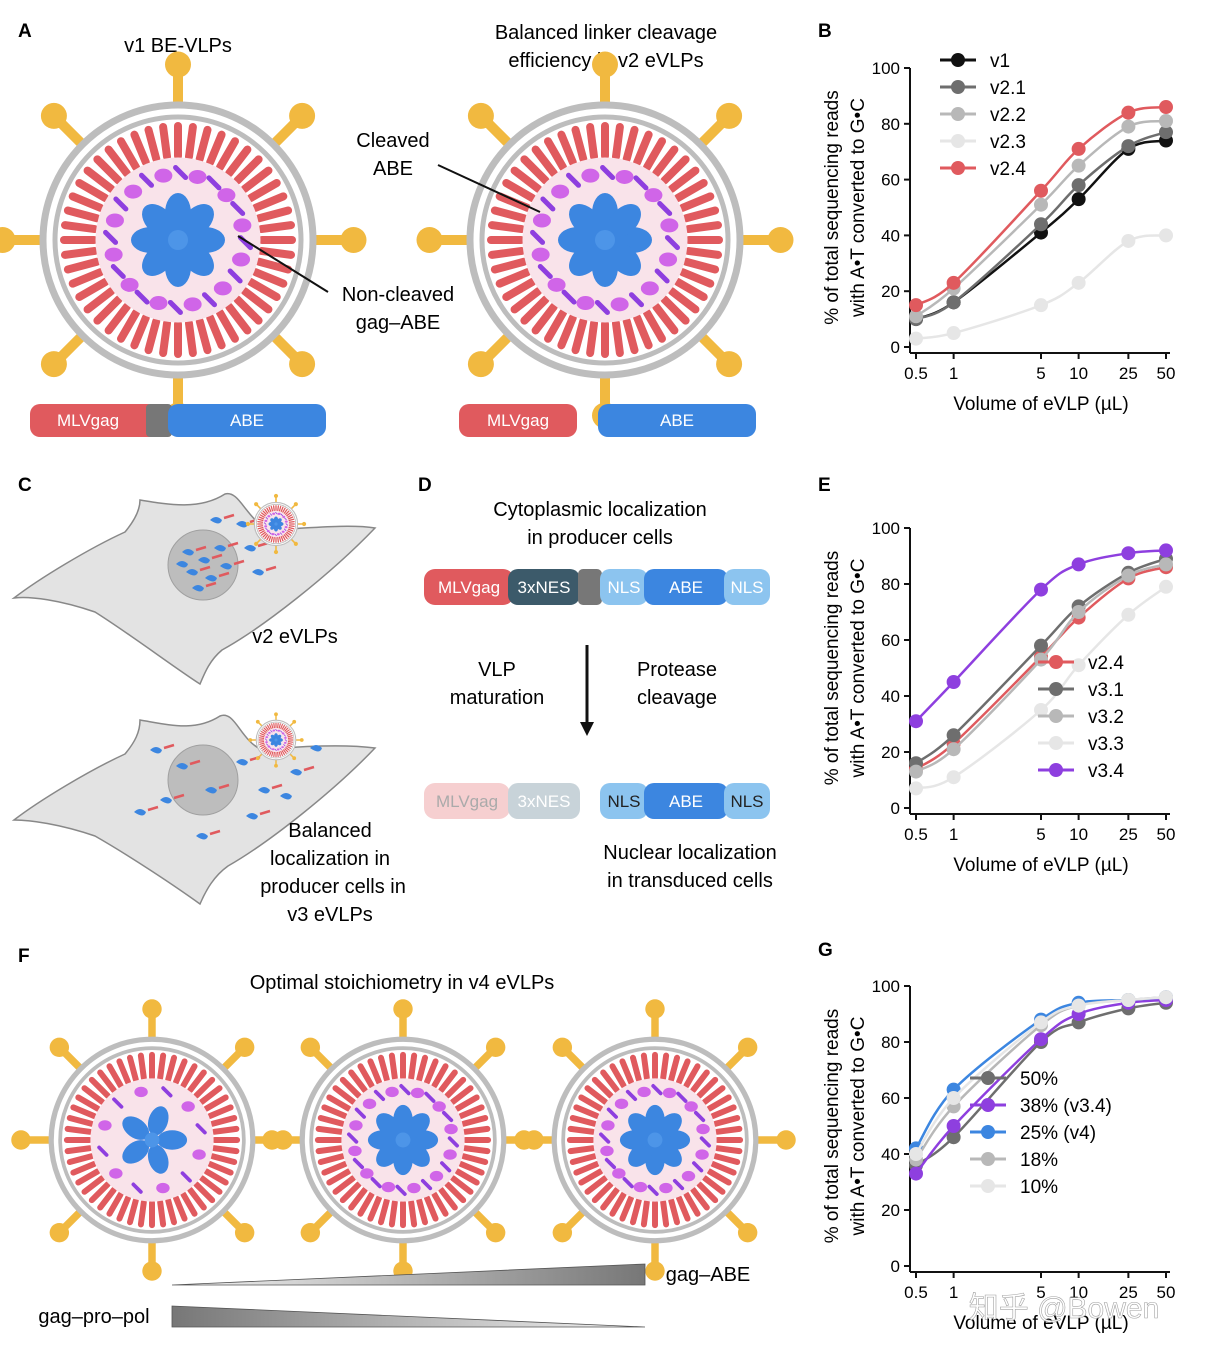 Image resolution: width=1212 pixels, height=1358 pixels. I want to click on label-protease: Protease, so click(677, 670).